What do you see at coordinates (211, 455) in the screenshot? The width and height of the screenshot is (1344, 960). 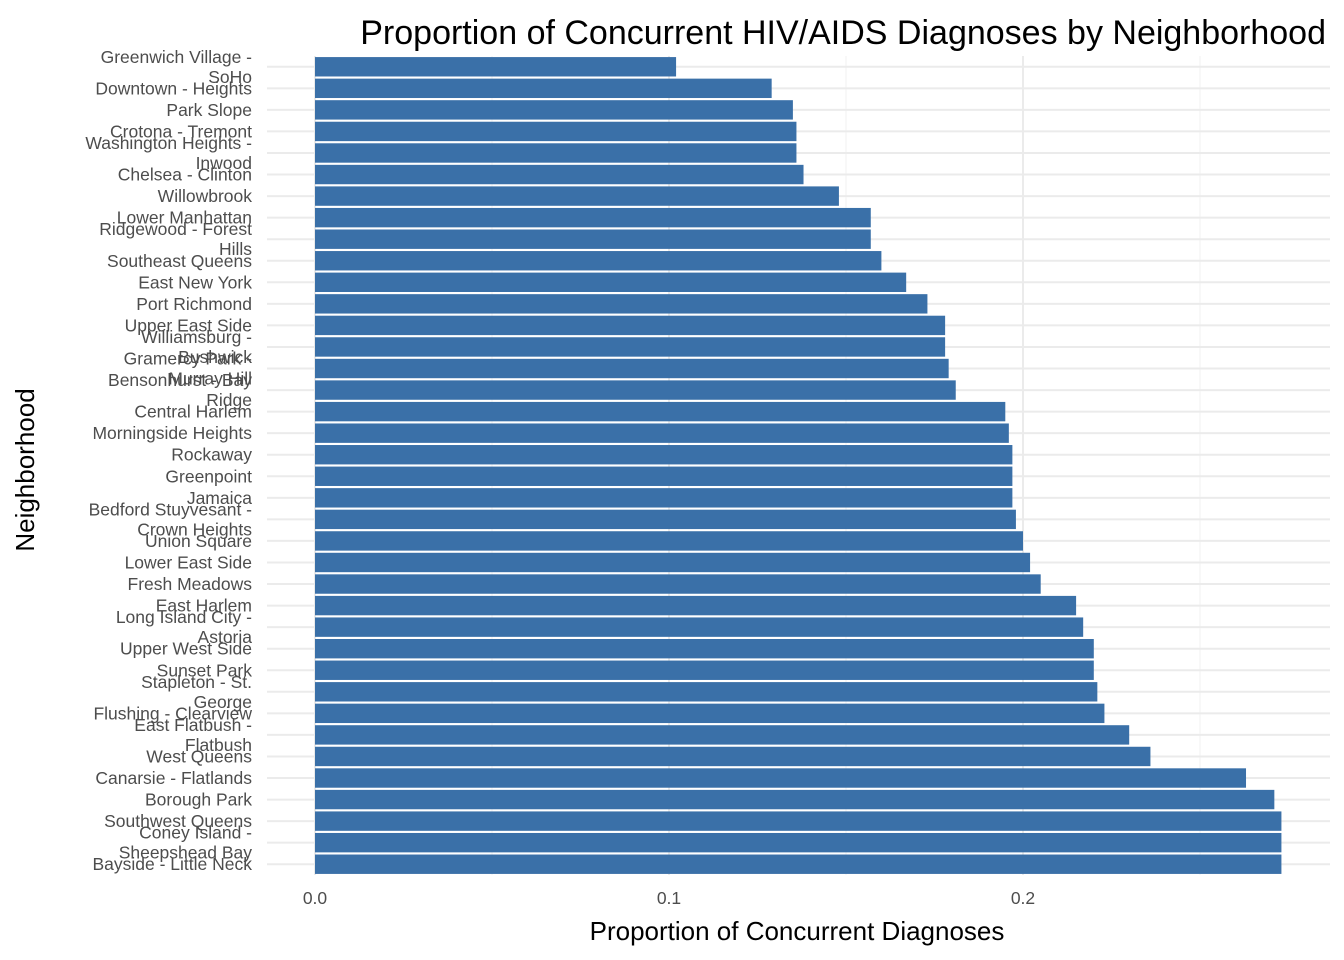 I see `category-label: Rockaway` at bounding box center [211, 455].